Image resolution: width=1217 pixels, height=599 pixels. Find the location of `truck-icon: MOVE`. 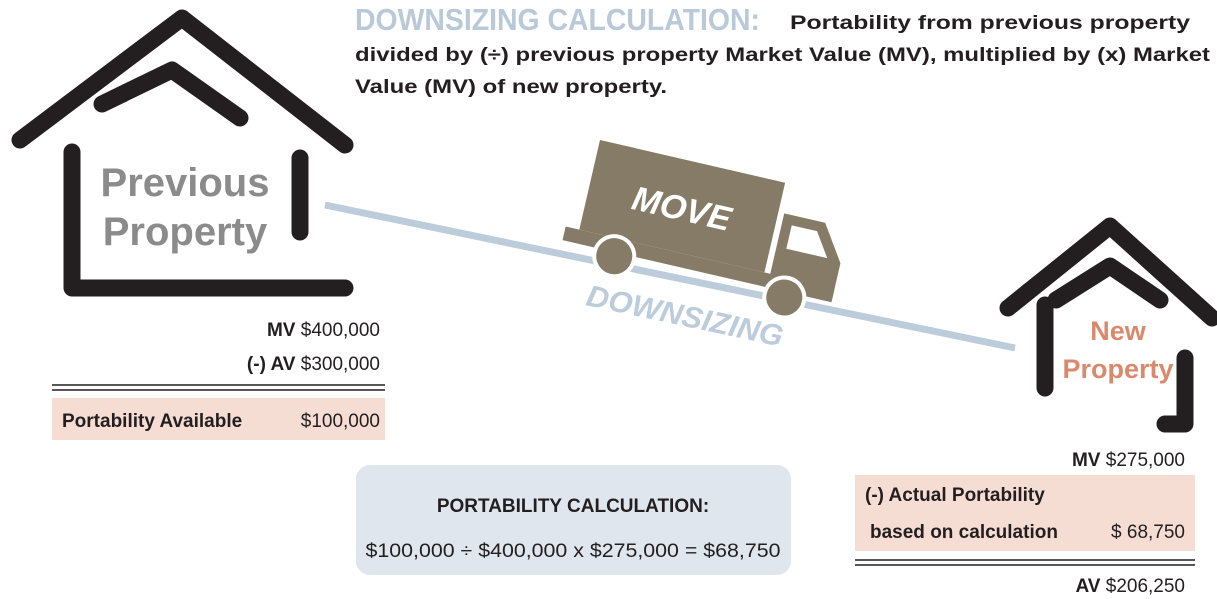

truck-icon: MOVE is located at coordinates (701, 230).